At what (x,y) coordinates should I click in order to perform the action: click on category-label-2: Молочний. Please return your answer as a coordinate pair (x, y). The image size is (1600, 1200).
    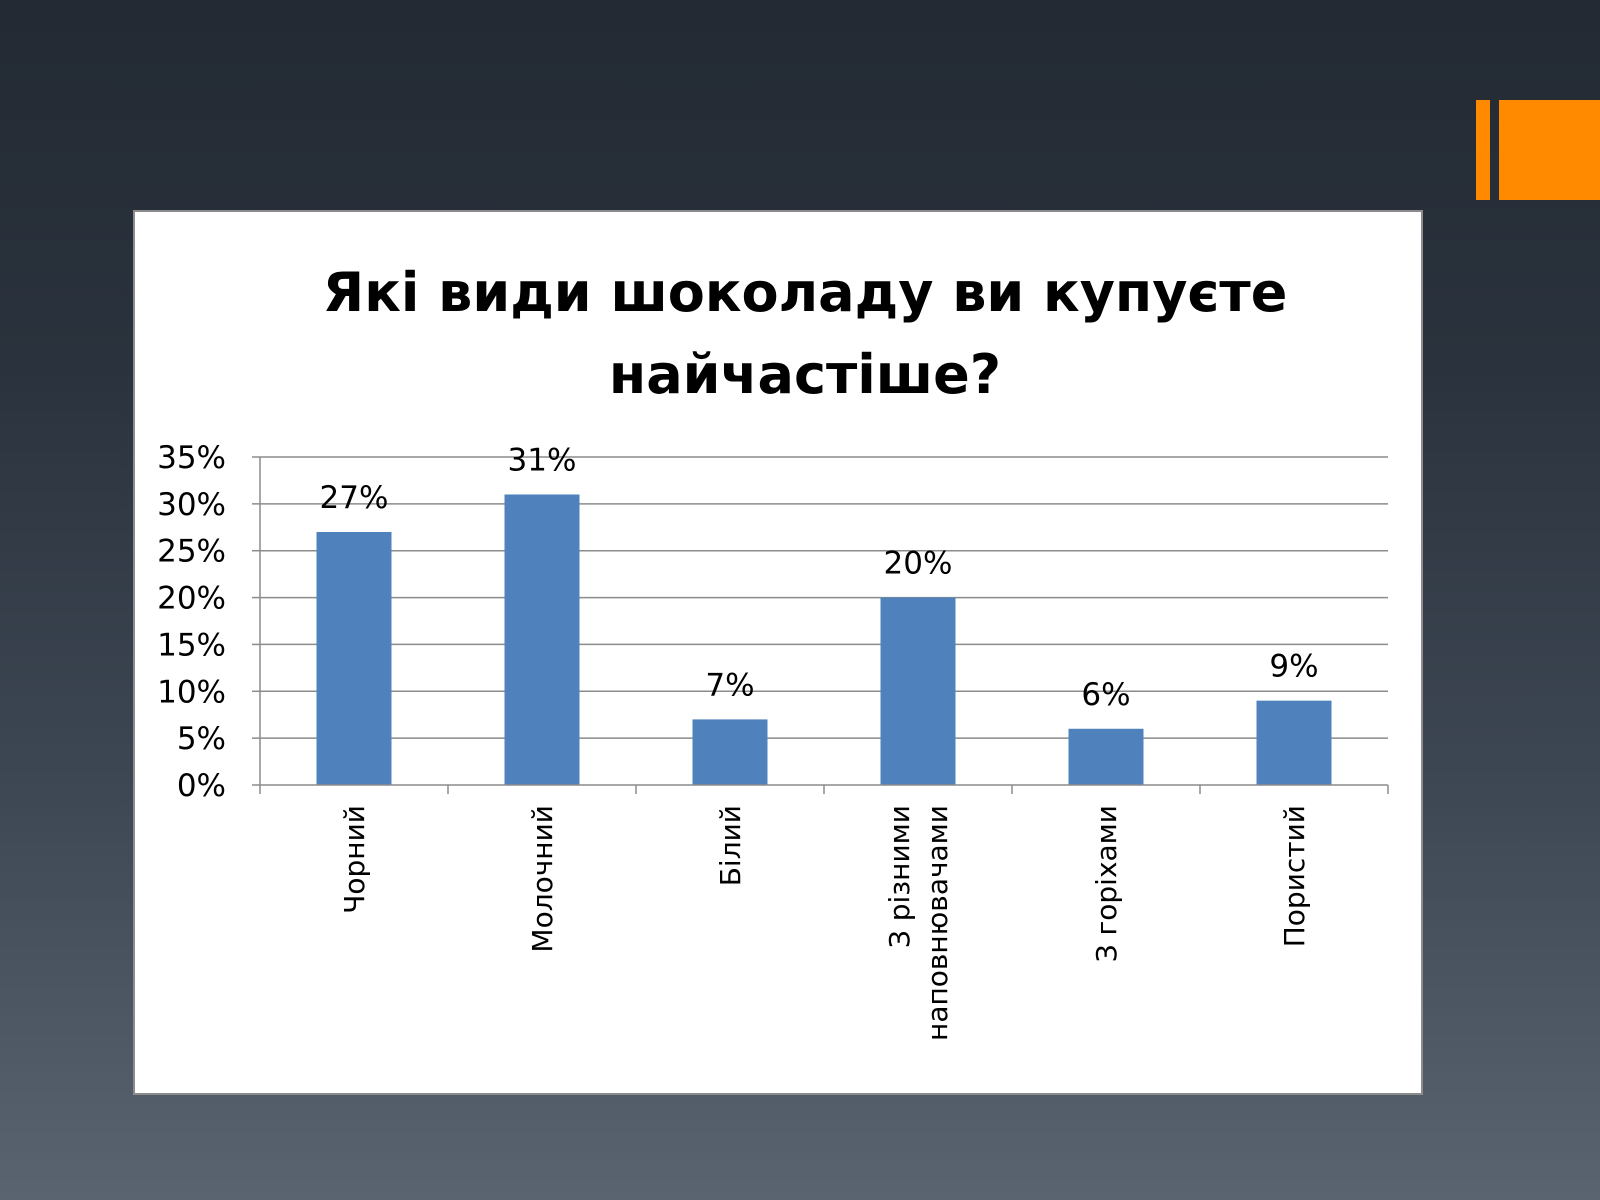
    Looking at the image, I should click on (542, 879).